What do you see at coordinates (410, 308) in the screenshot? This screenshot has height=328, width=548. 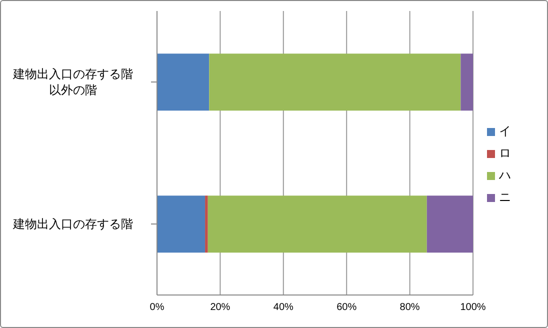 I see `x-tick-label: 80%` at bounding box center [410, 308].